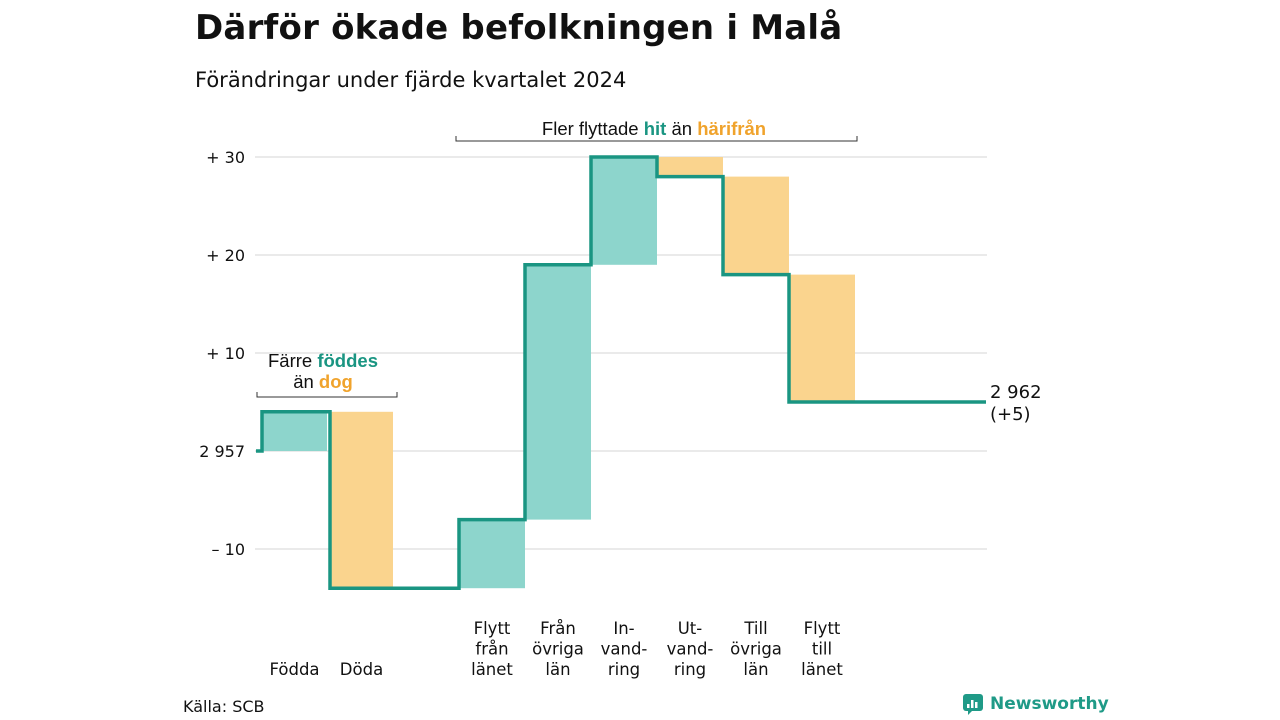 The height and width of the screenshot is (720, 1280). Describe the element at coordinates (755, 628) in the screenshot. I see `category-label: Till` at that location.